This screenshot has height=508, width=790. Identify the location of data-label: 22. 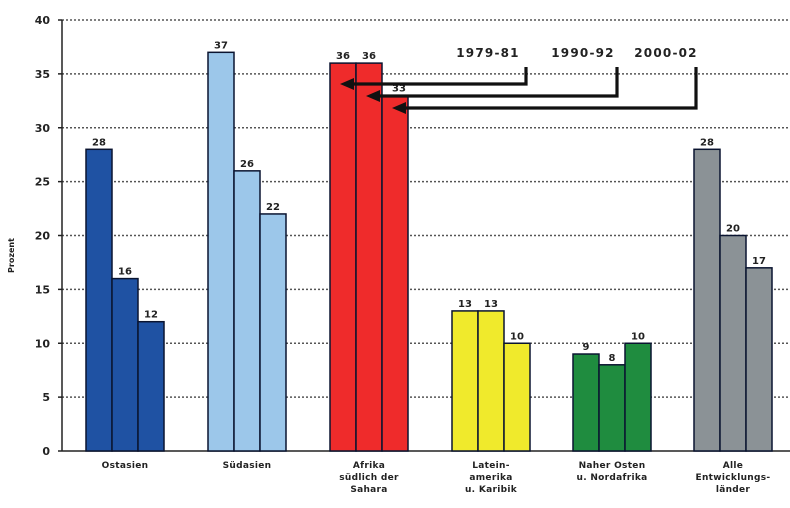
(273, 207).